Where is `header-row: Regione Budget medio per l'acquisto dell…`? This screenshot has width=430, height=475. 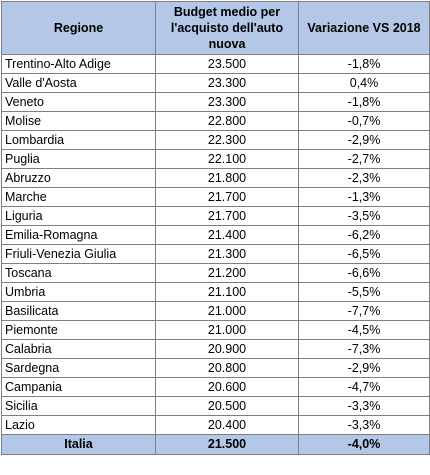
header-row: Regione Budget medio per l'acquisto dell… is located at coordinates (215, 28).